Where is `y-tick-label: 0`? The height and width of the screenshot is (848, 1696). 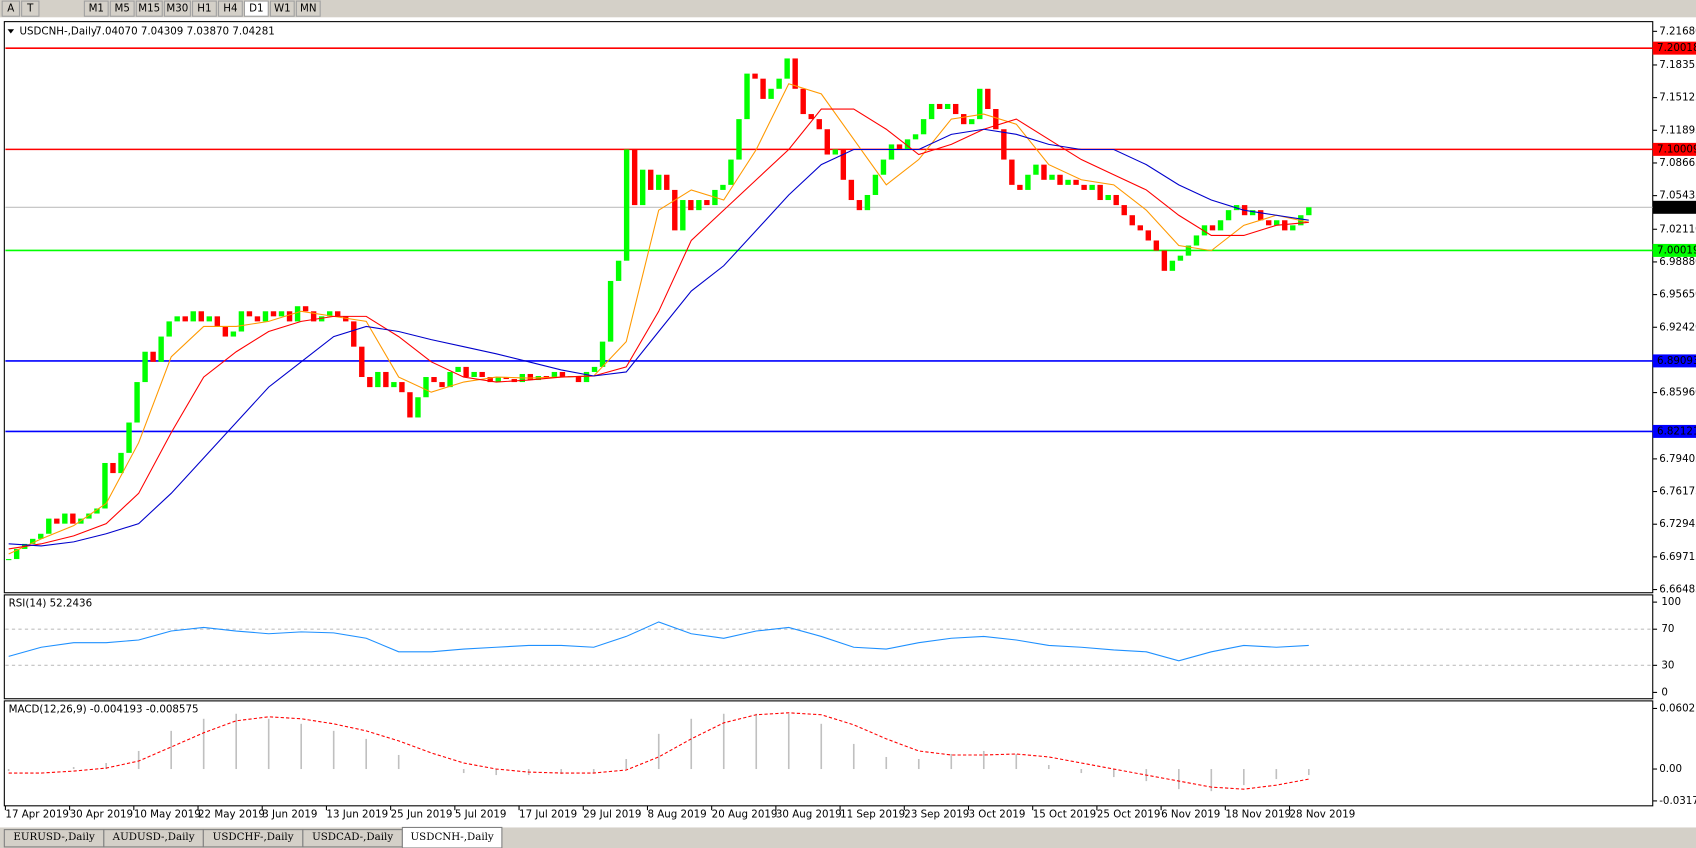 y-tick-label: 0 is located at coordinates (1664, 692).